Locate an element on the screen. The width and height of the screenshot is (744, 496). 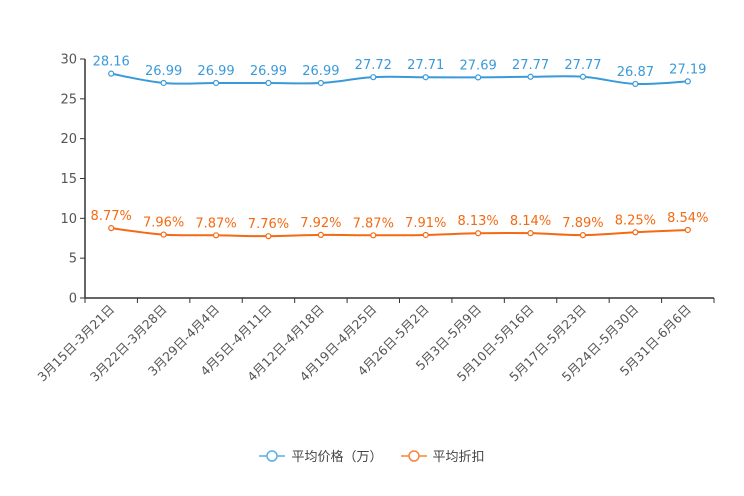
y-tick-label: 20 is located at coordinates (68, 139).